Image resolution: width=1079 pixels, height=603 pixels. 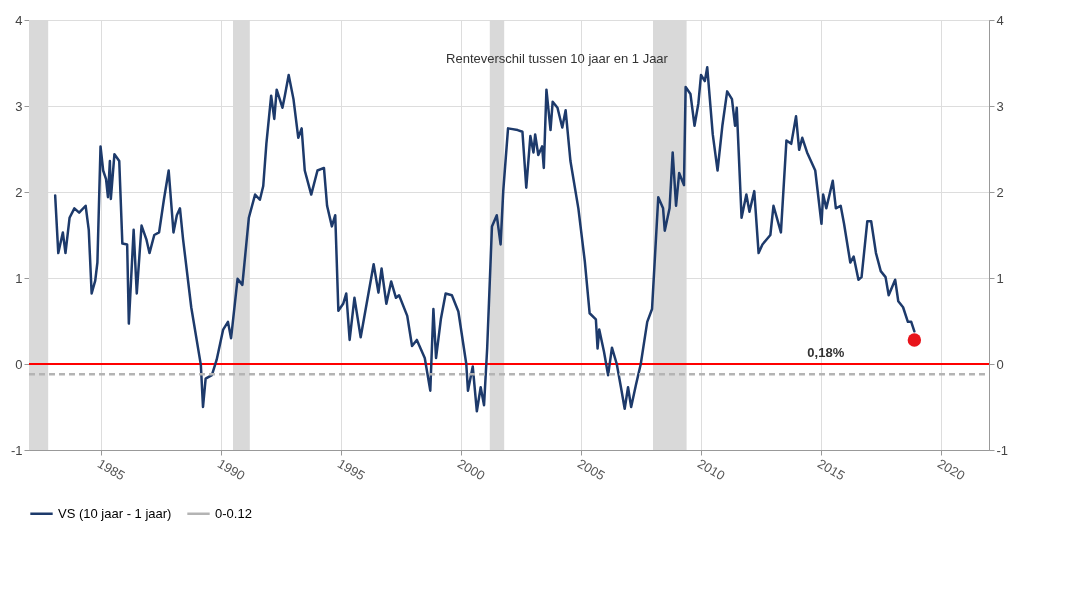 I want to click on x-tick-label: 1990, so click(x=231, y=469).